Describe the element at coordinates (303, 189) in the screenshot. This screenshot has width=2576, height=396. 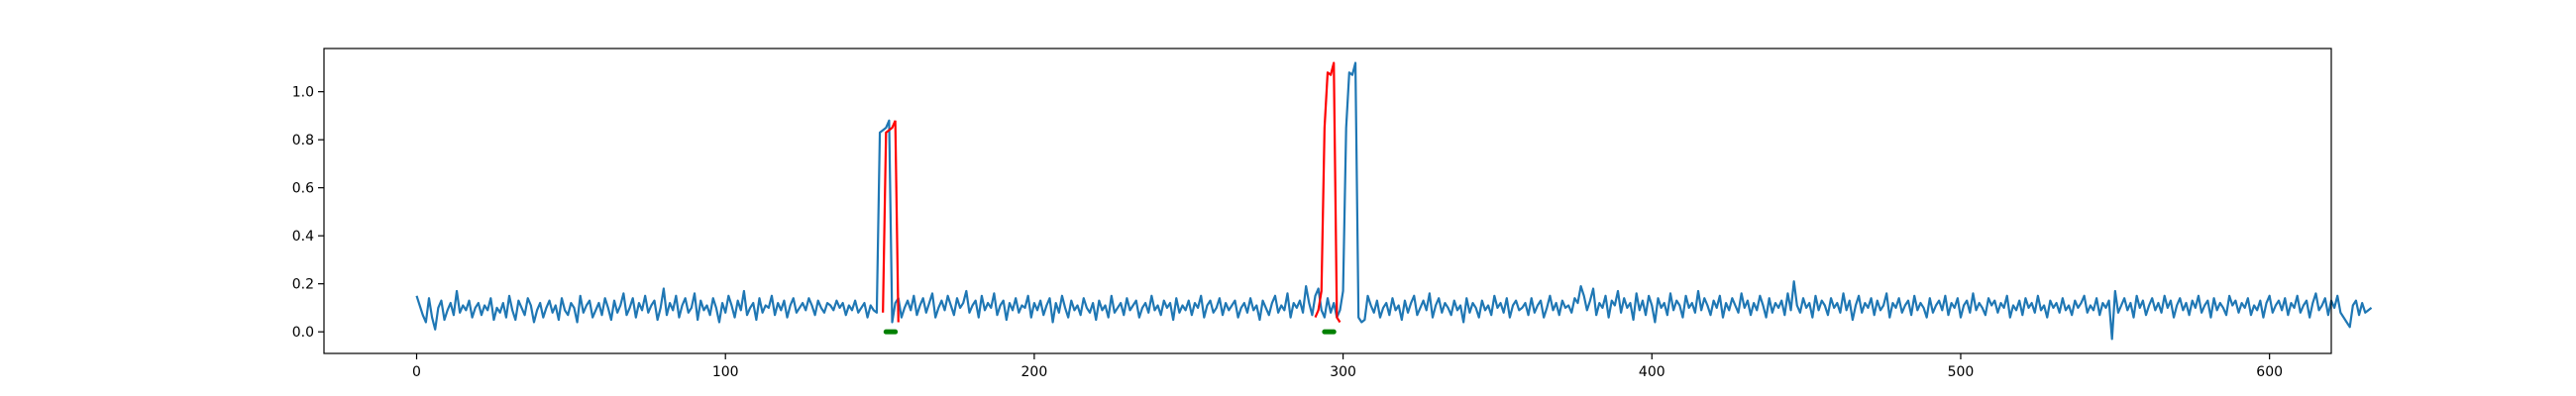
I see `y-tick-label: 0.6` at that location.